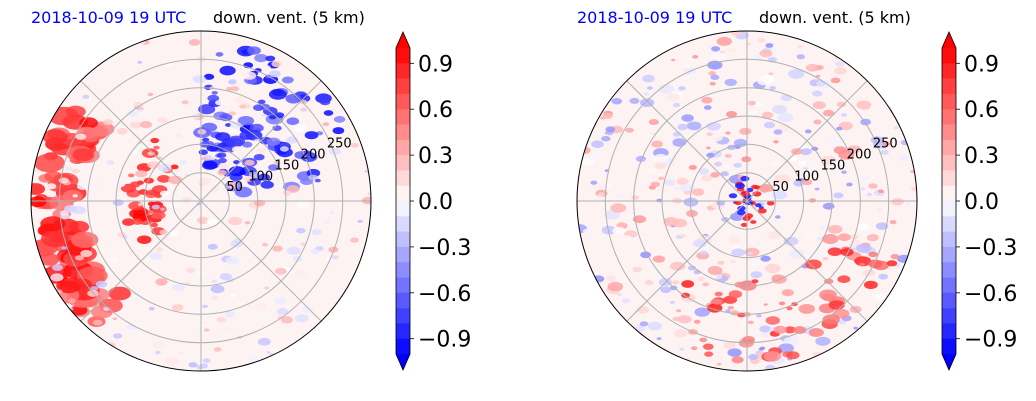  Describe the element at coordinates (435, 64) in the screenshot. I see `colorbar-tick-label: 0.9` at that location.